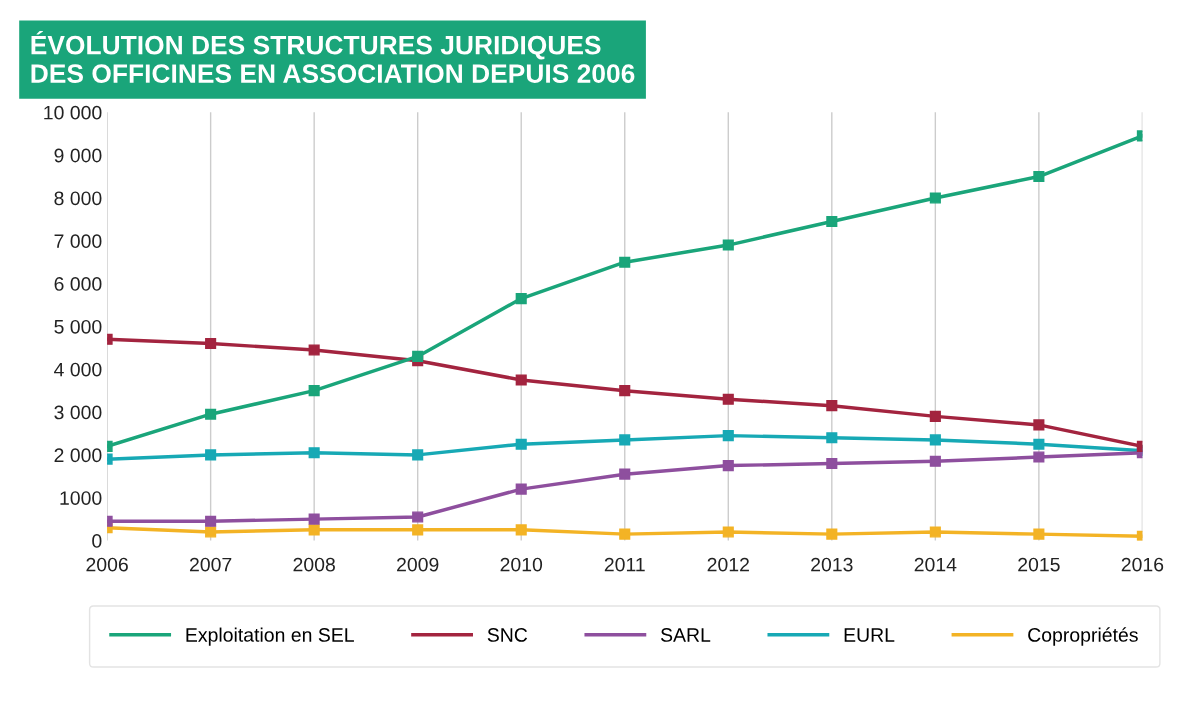 The width and height of the screenshot is (1190, 702). Describe the element at coordinates (78, 241) in the screenshot. I see `y-tick-label: 7 000` at that location.